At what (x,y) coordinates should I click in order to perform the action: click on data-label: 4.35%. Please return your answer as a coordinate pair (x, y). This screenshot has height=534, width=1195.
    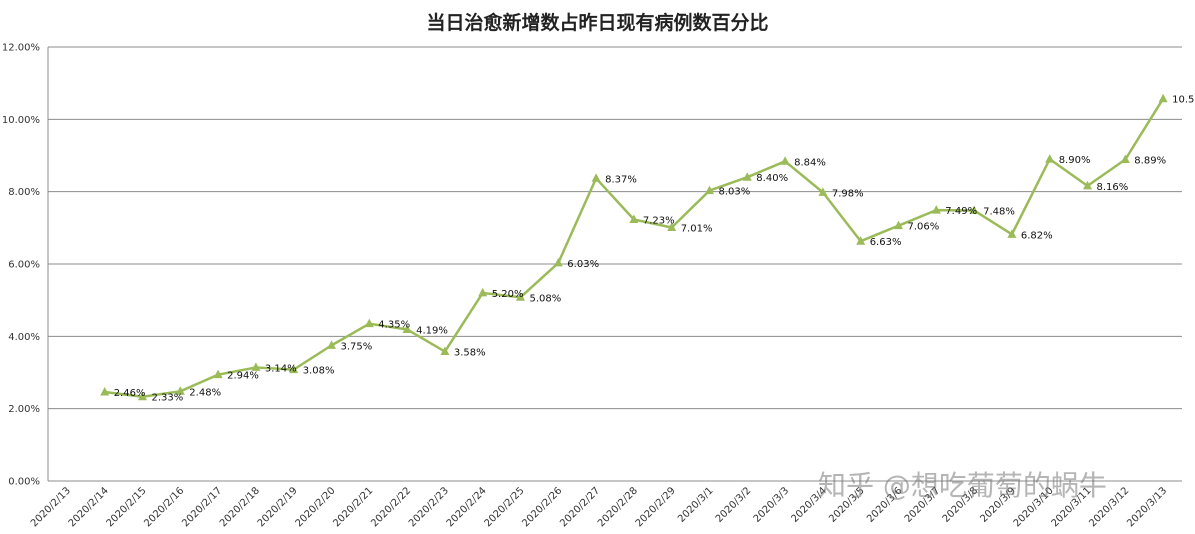
    Looking at the image, I should click on (394, 325).